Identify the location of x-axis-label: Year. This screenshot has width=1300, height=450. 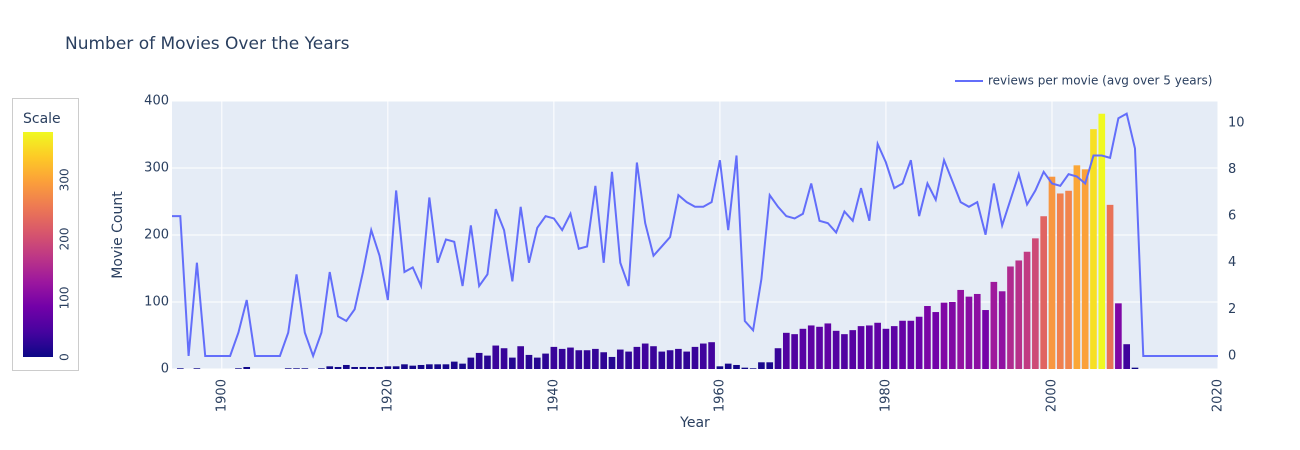
(694, 423).